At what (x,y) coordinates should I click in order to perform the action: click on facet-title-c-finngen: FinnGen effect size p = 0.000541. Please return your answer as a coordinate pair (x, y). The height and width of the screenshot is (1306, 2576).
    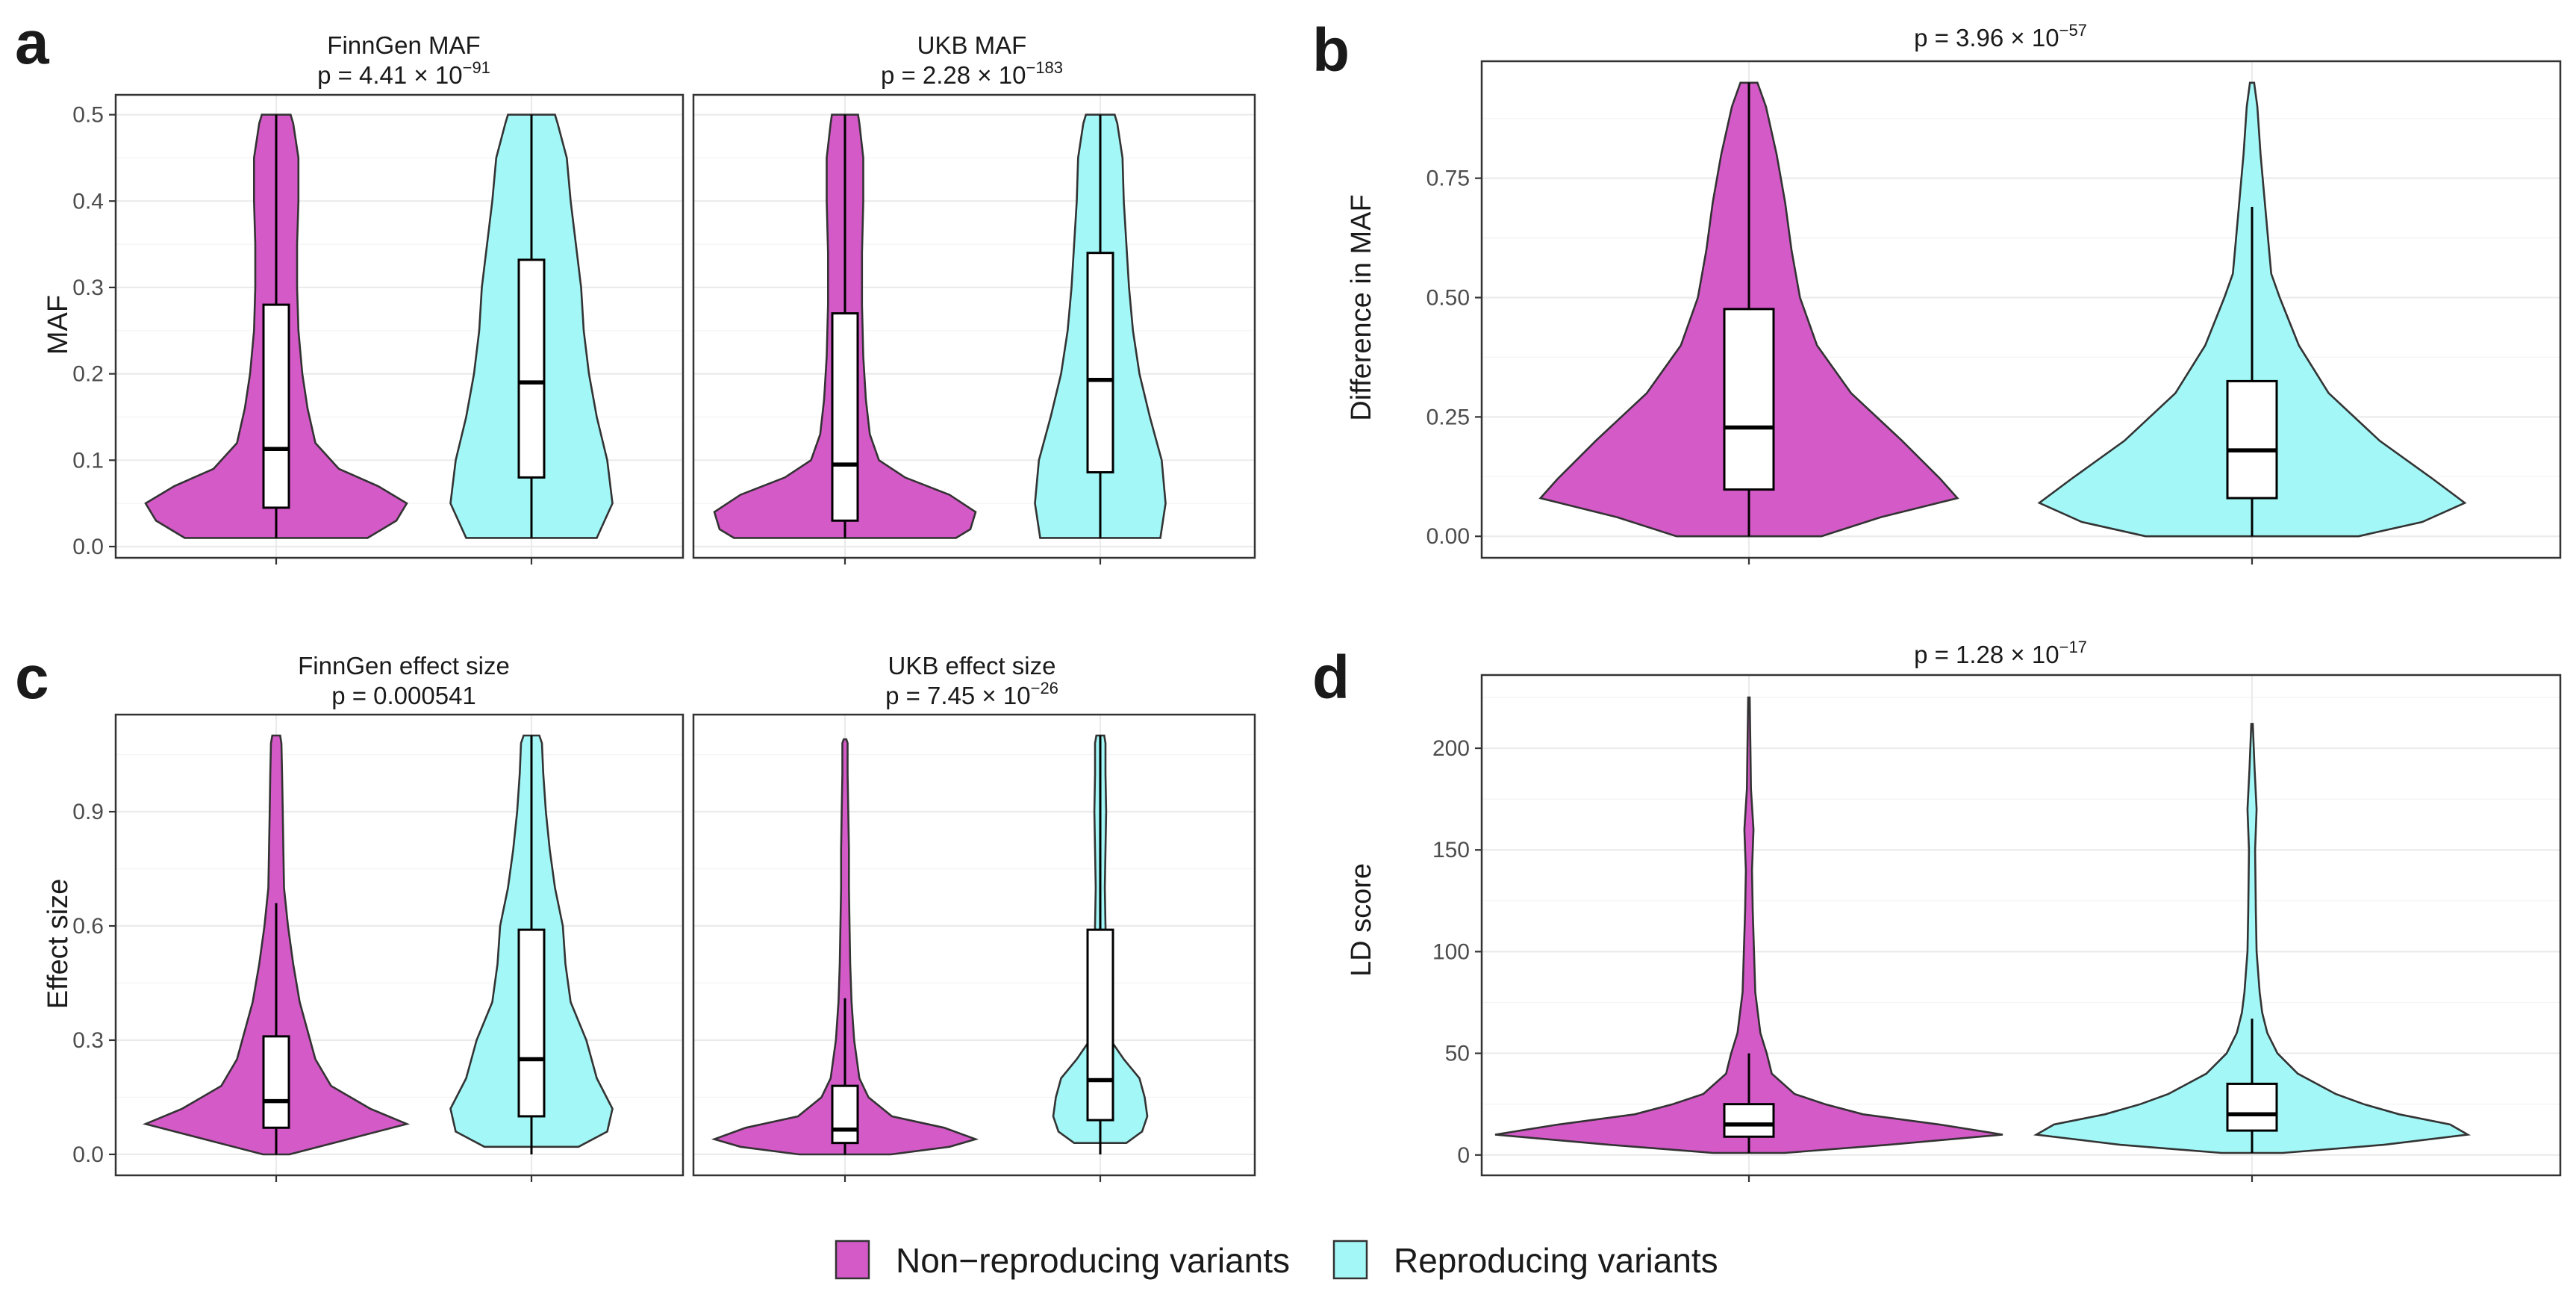
    Looking at the image, I should click on (404, 680).